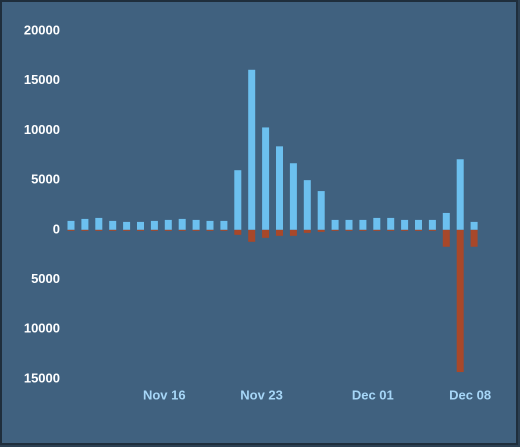 The height and width of the screenshot is (447, 520). What do you see at coordinates (261, 394) in the screenshot?
I see `x-tick-label: Nov 23` at bounding box center [261, 394].